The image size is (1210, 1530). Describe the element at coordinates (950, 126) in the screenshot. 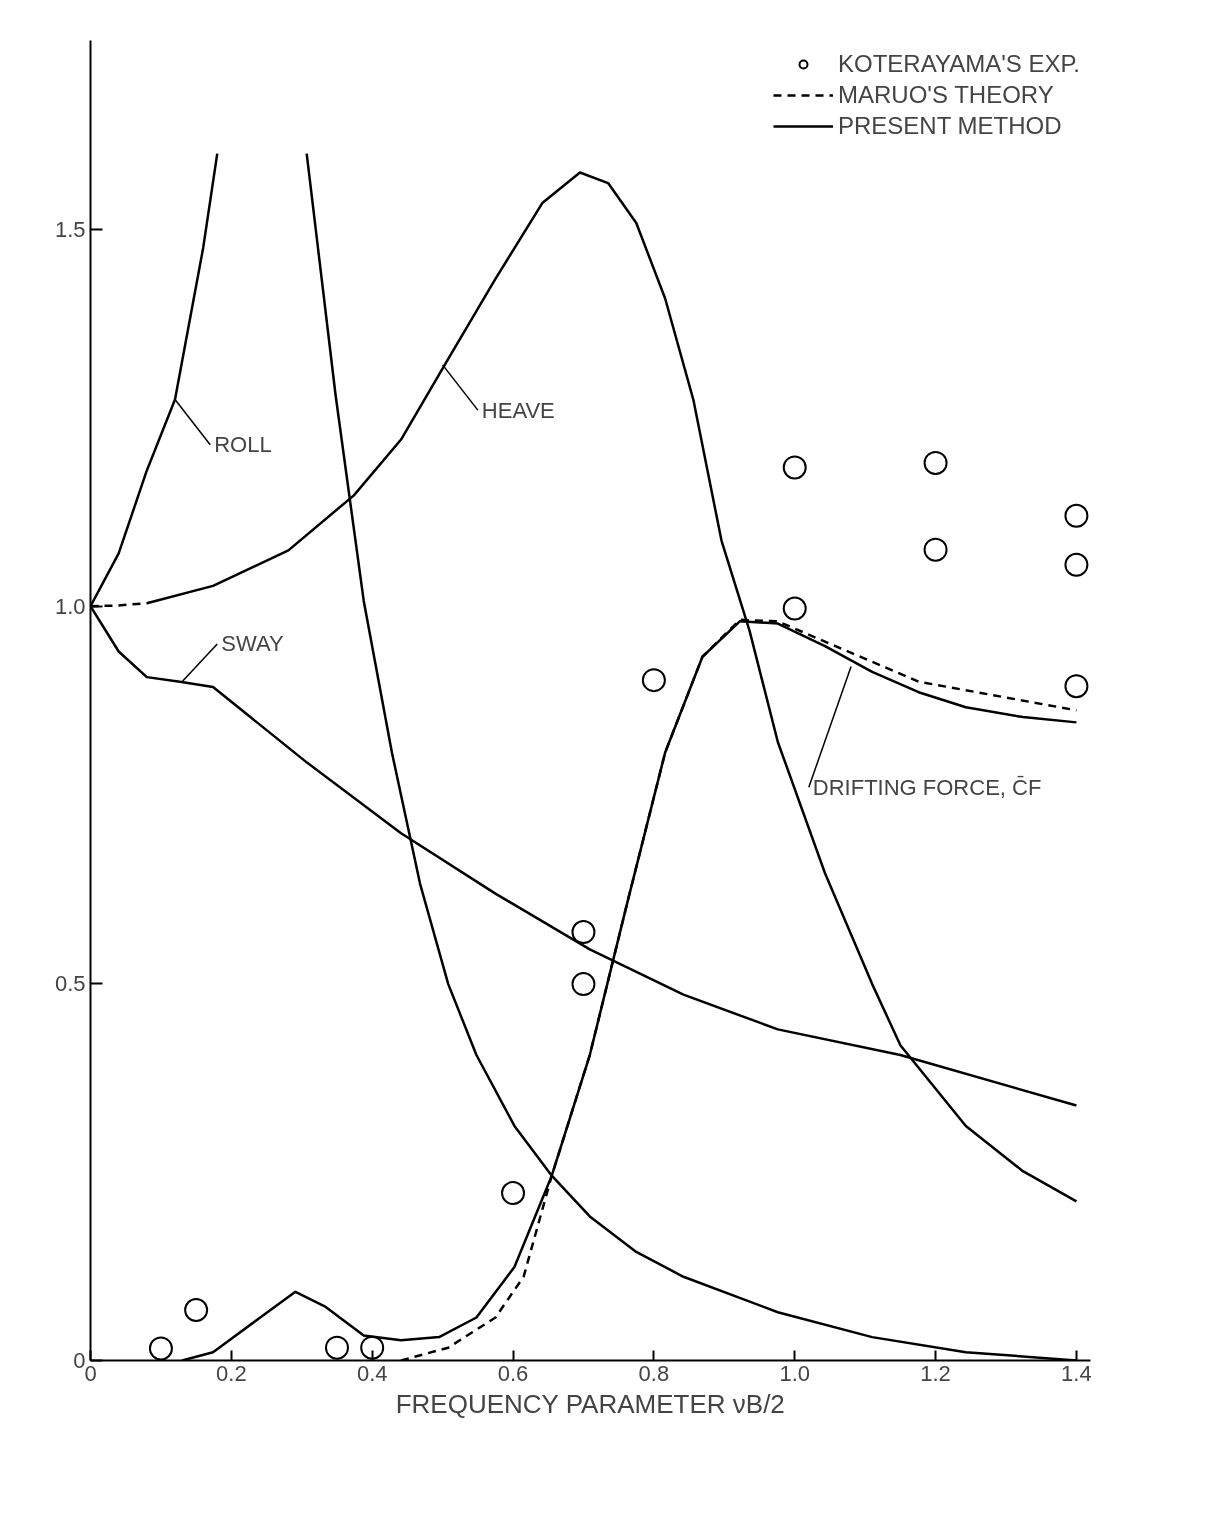

I see `legend-label: PRESENT METHOD` at that location.